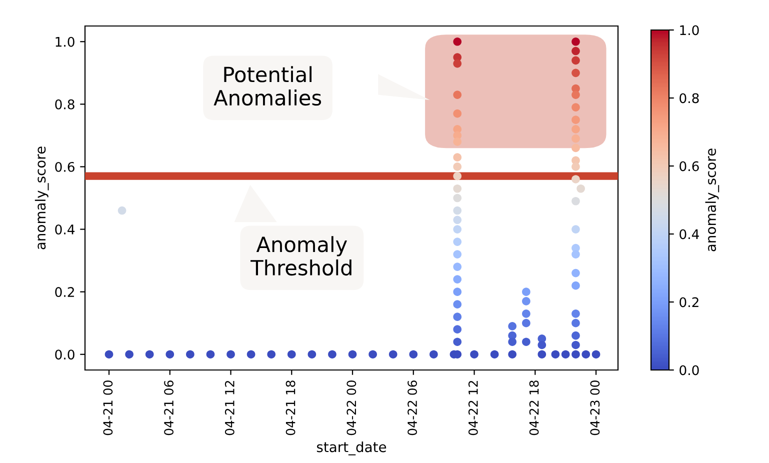 This screenshot has height=463, width=769. I want to click on x-axis-title: start_date, so click(351, 448).